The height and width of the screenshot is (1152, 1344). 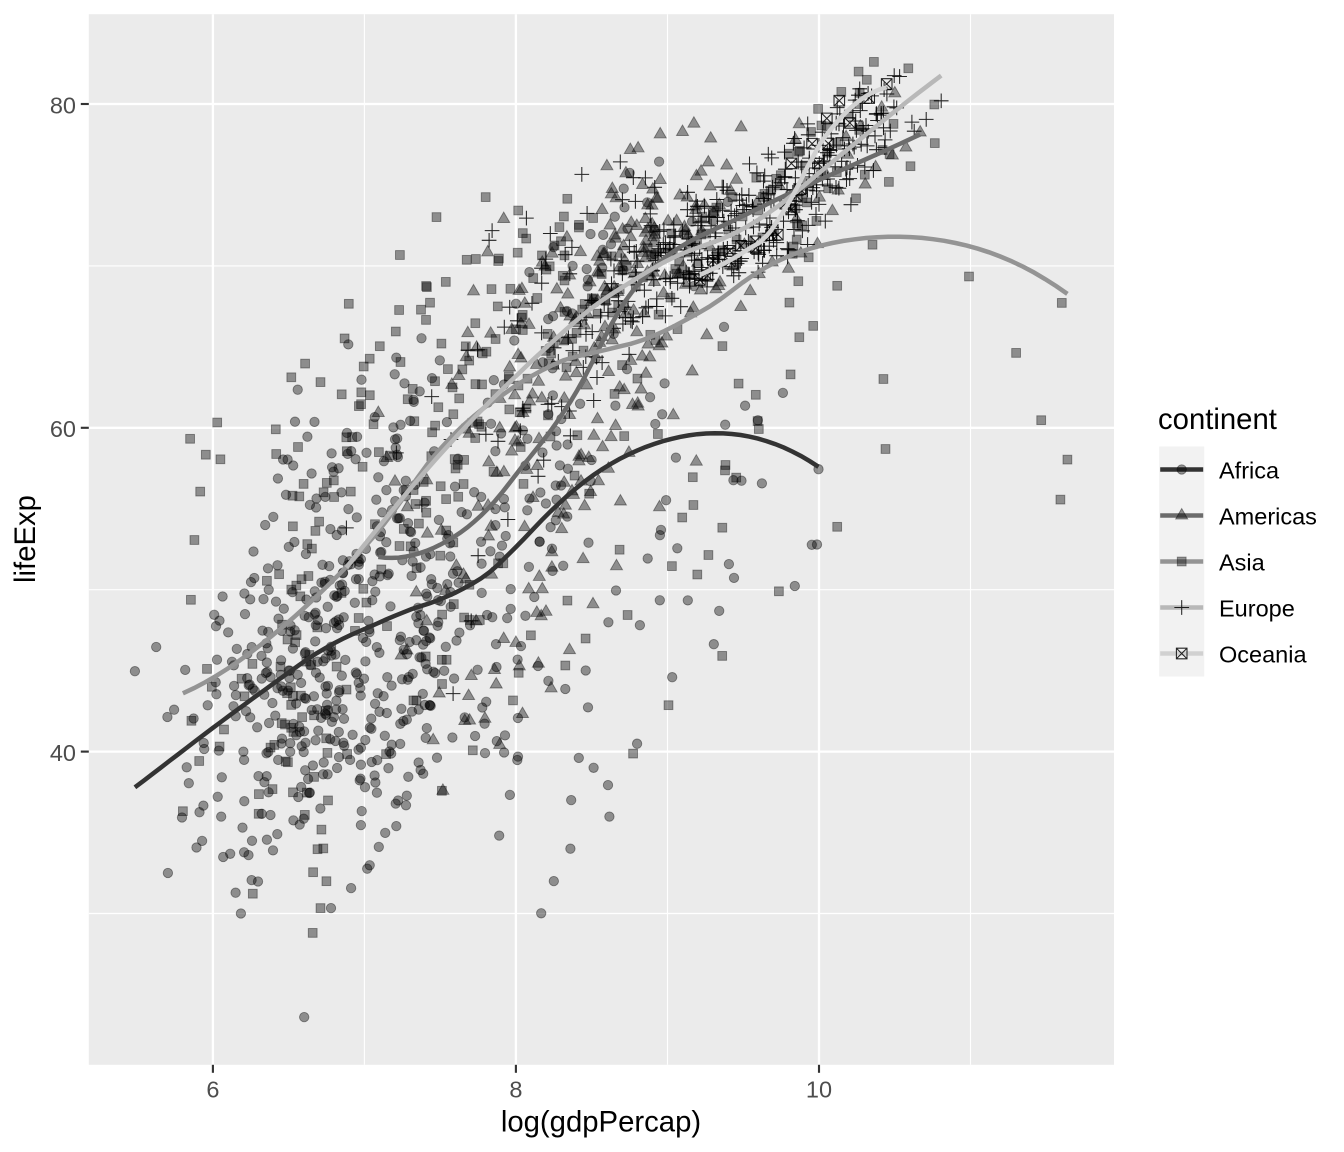 What do you see at coordinates (819, 1090) in the screenshot?
I see `svg-text: 10` at bounding box center [819, 1090].